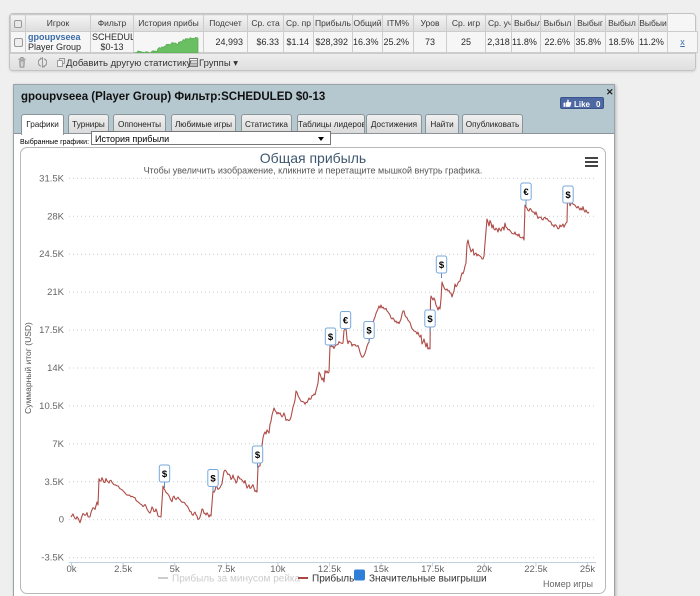  What do you see at coordinates (329, 569) in the screenshot?
I see `svg-text: 12.5k` at bounding box center [329, 569].